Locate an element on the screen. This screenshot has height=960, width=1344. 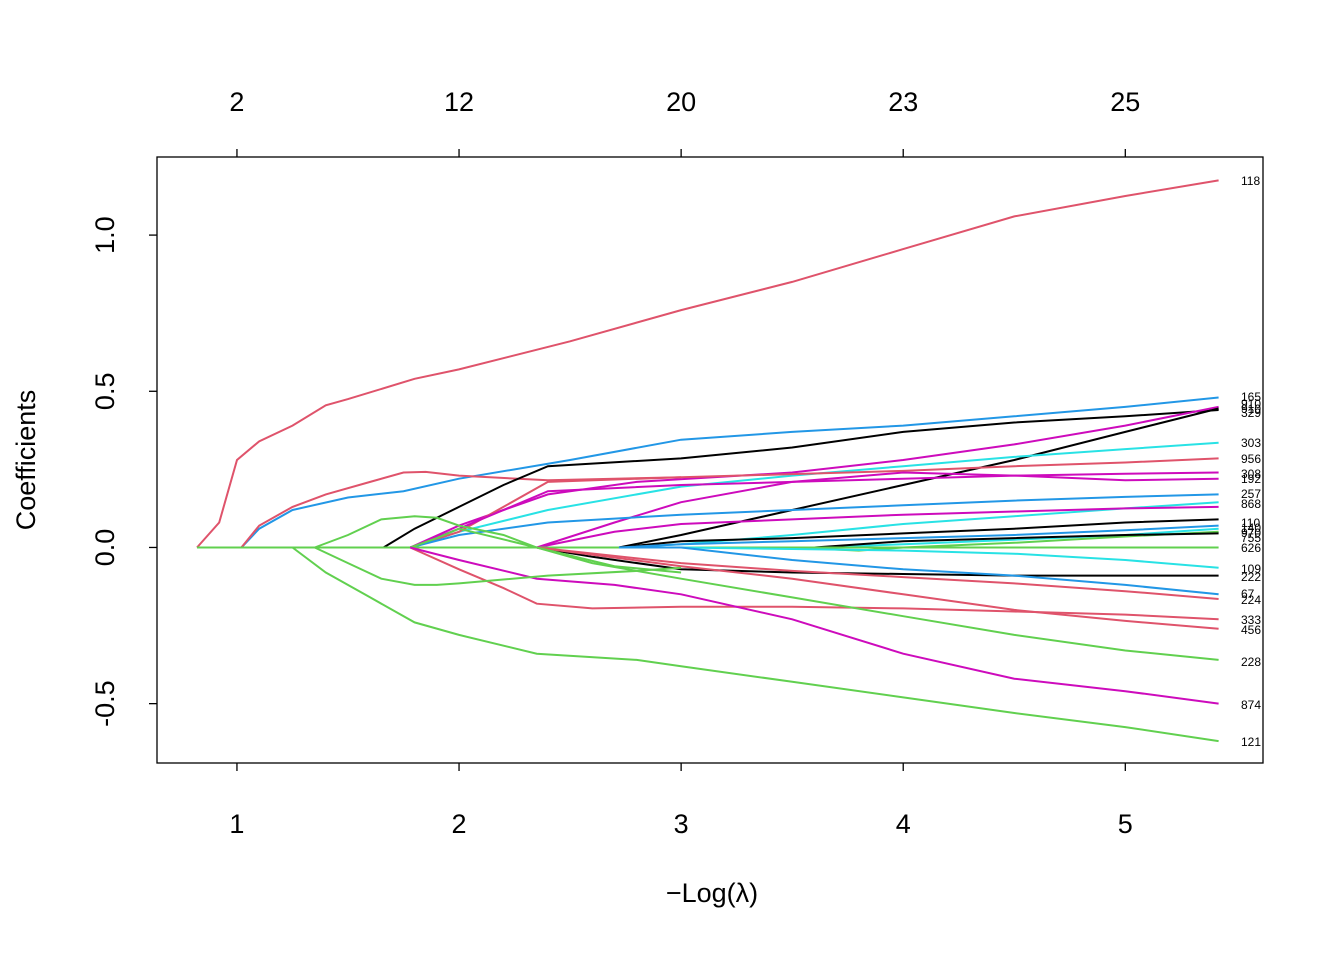
end-label: 192 is located at coordinates (1251, 479).